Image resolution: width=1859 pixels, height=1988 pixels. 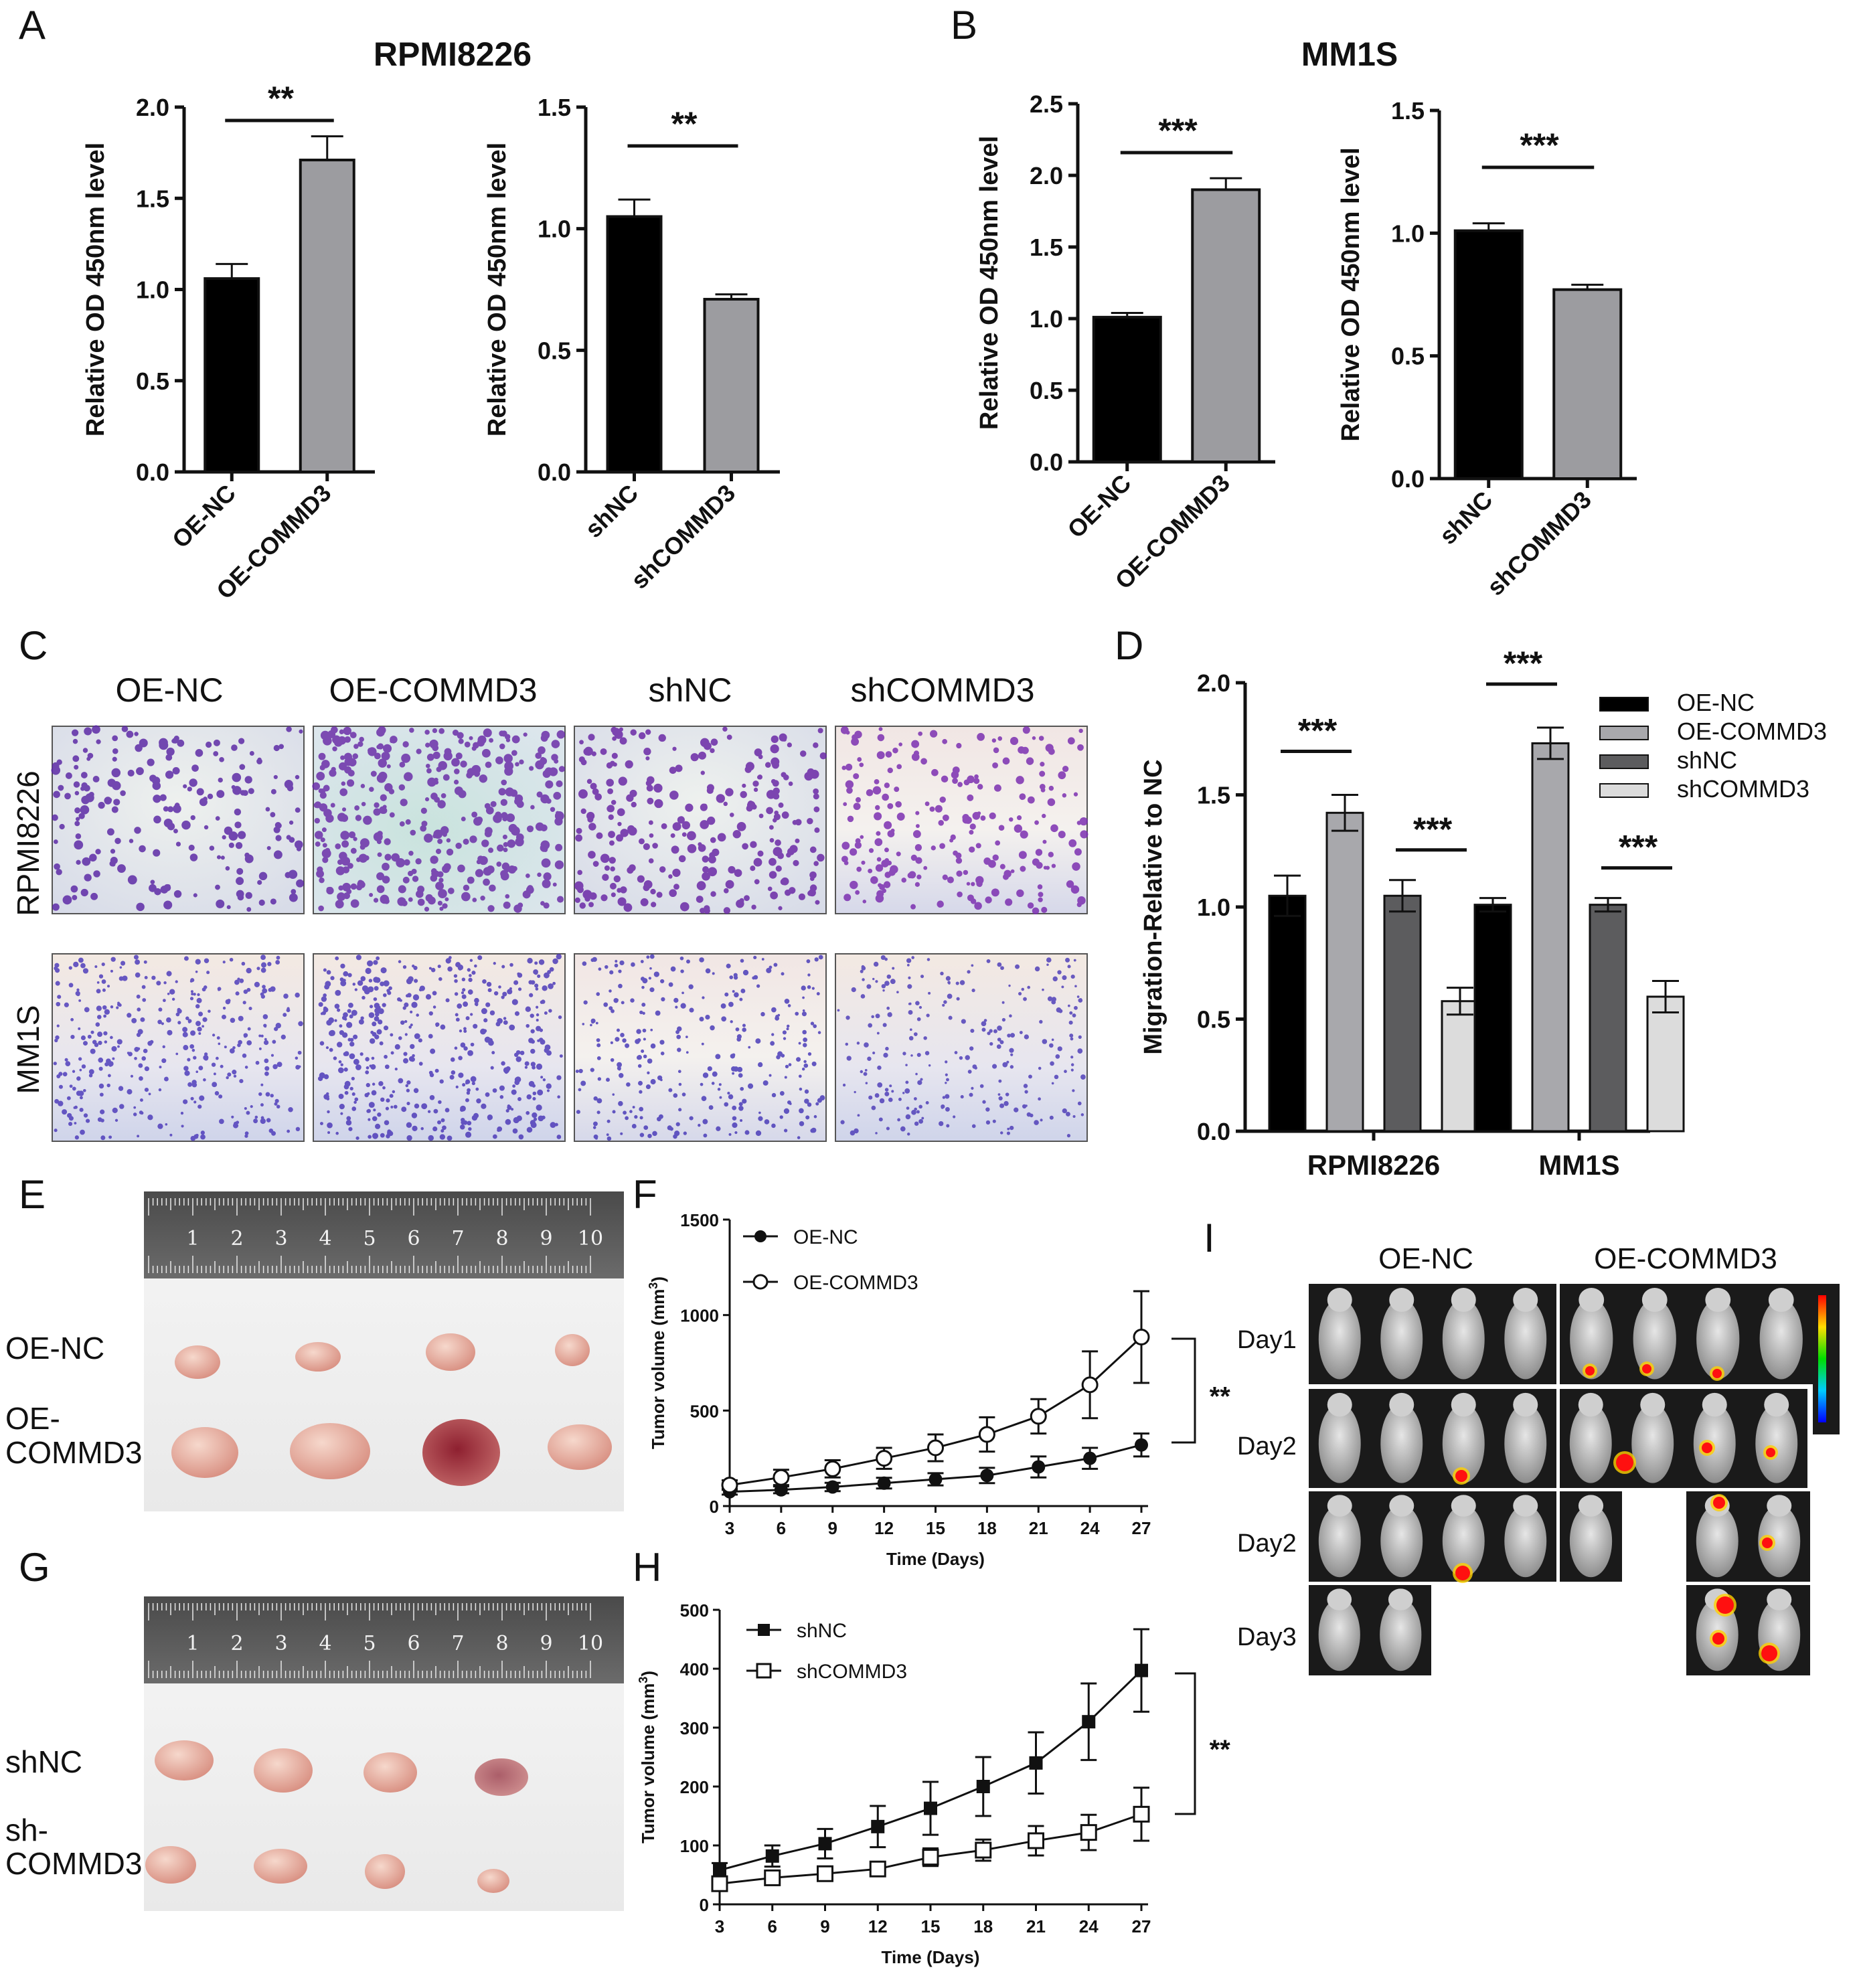 What do you see at coordinates (690, 690) in the screenshot?
I see `panel-c-col-shnc: shNC` at bounding box center [690, 690].